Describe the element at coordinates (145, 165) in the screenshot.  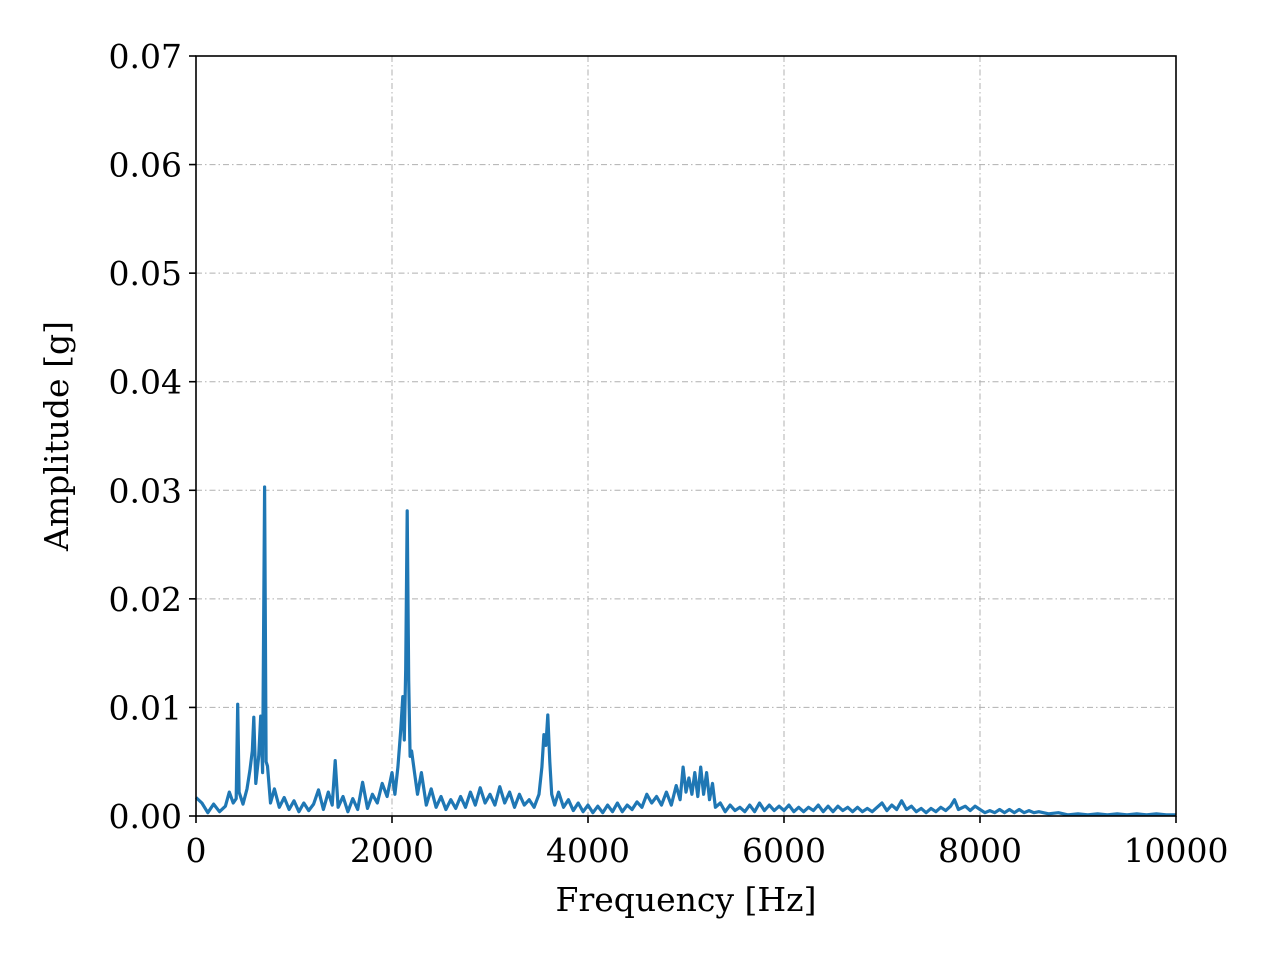
I see `y-tick-label: 0.06` at that location.